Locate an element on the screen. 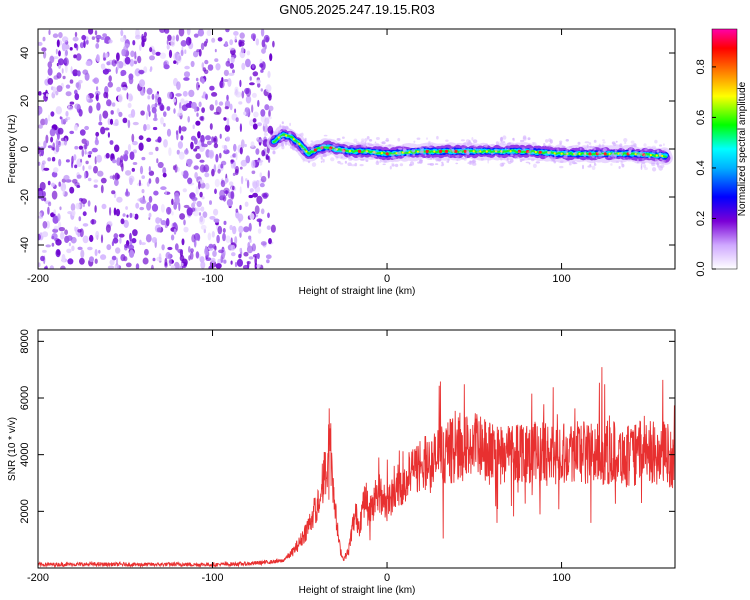 The height and width of the screenshot is (600, 750). spectrogram-y-axis-label: Frequency (Hz) is located at coordinates (12, 149).